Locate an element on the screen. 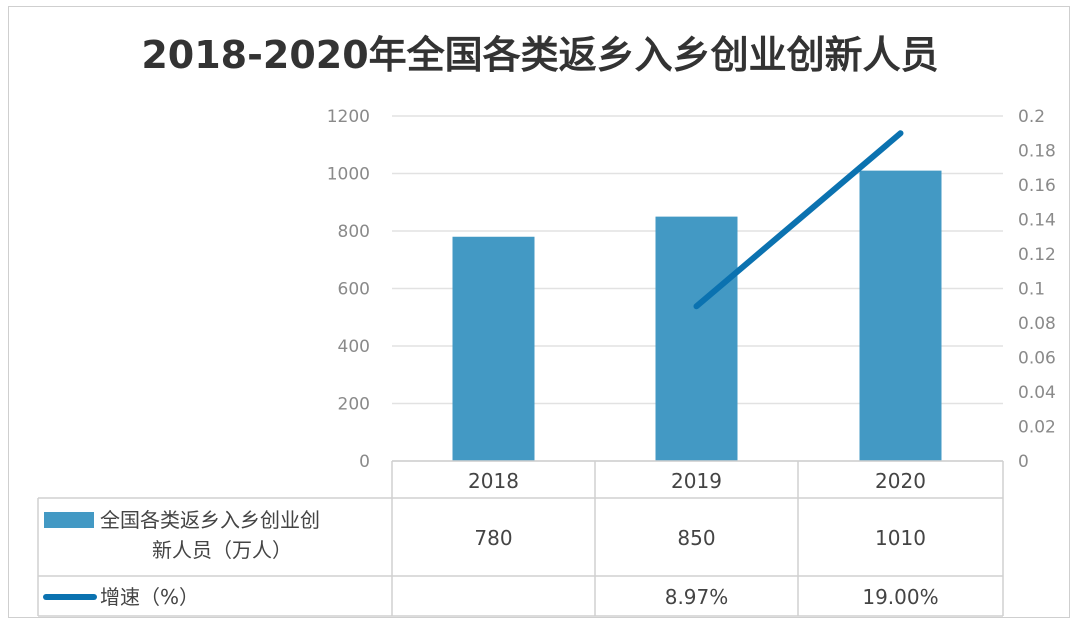 This screenshot has height=626, width=1080. right-axis-tick: 0.14 is located at coordinates (1037, 221).